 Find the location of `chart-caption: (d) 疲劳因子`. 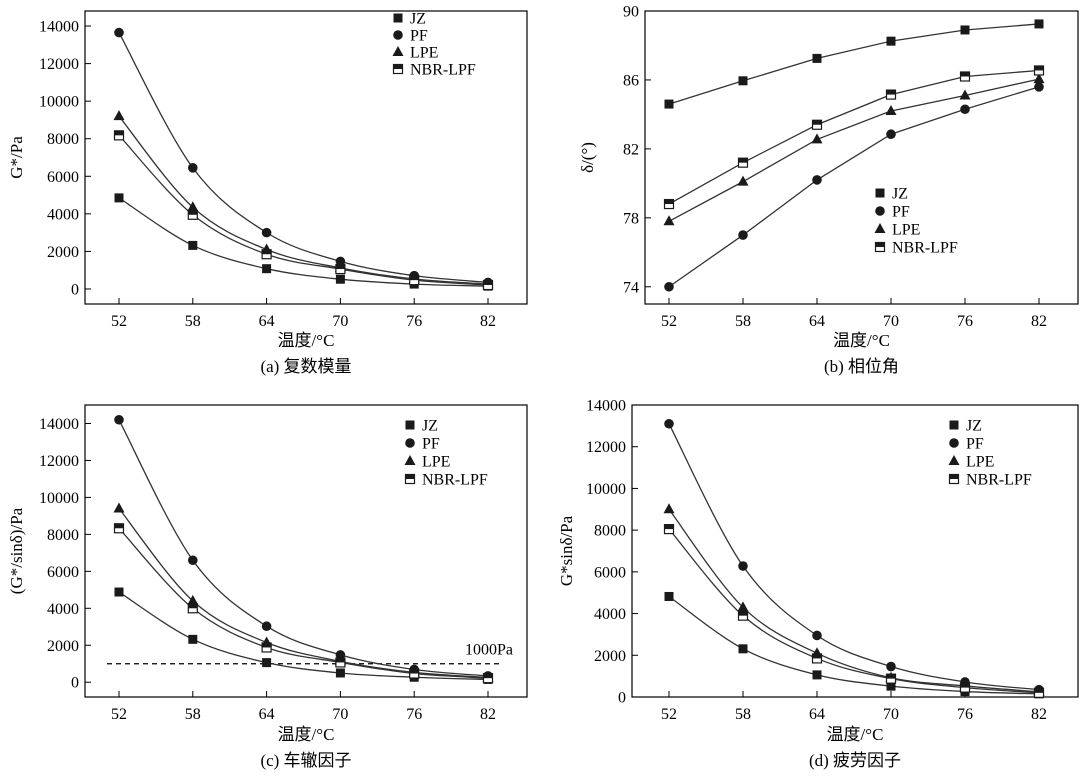

chart-caption: (d) 疲劳因子 is located at coordinates (855, 760).